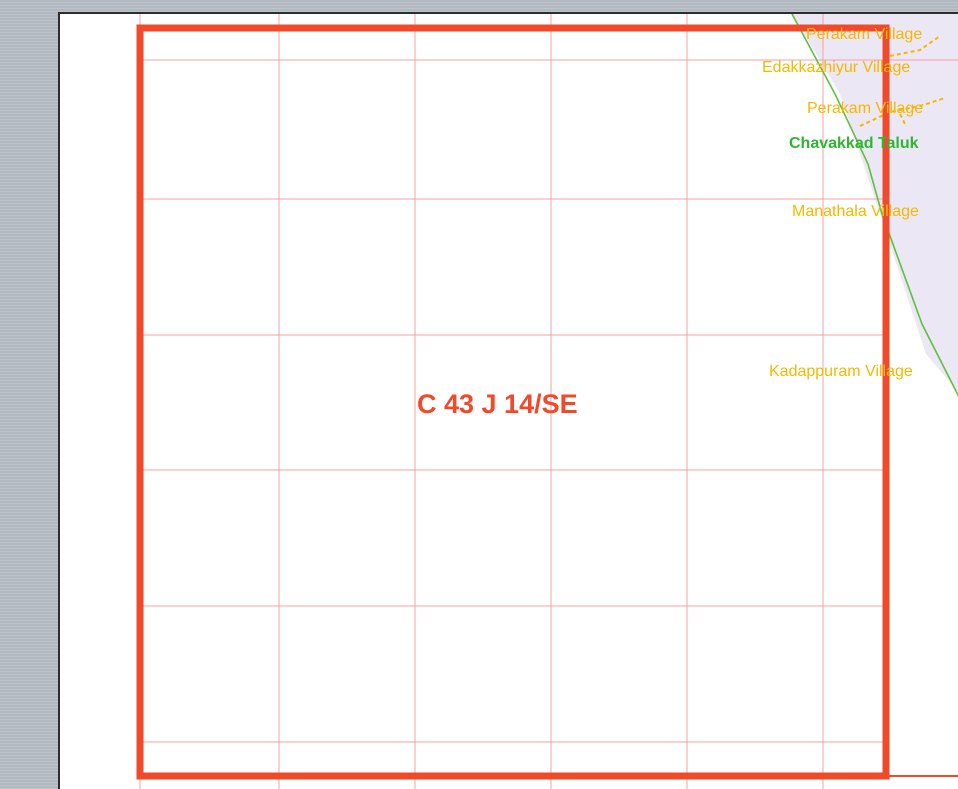  What do you see at coordinates (854, 143) in the screenshot?
I see `taluk-label: Chavakkad Taluk` at bounding box center [854, 143].